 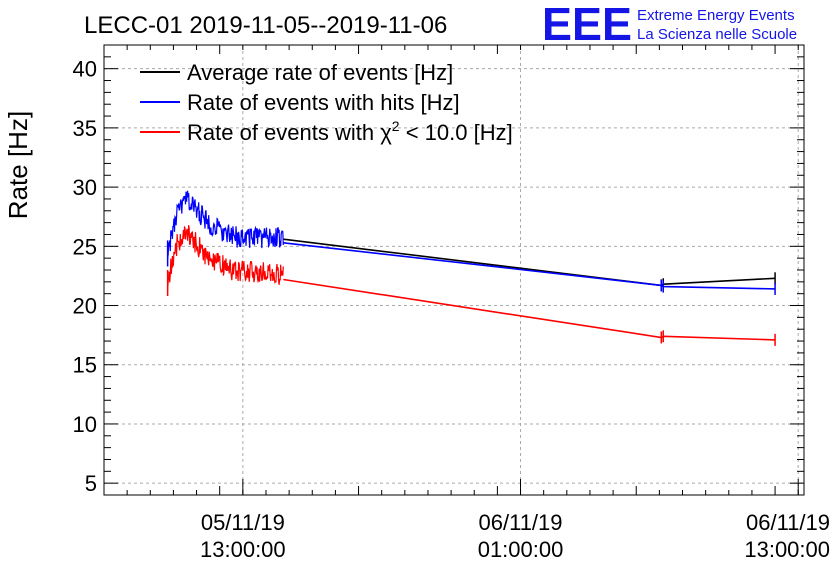 I want to click on y-tick-label: 20, so click(x=85, y=306).